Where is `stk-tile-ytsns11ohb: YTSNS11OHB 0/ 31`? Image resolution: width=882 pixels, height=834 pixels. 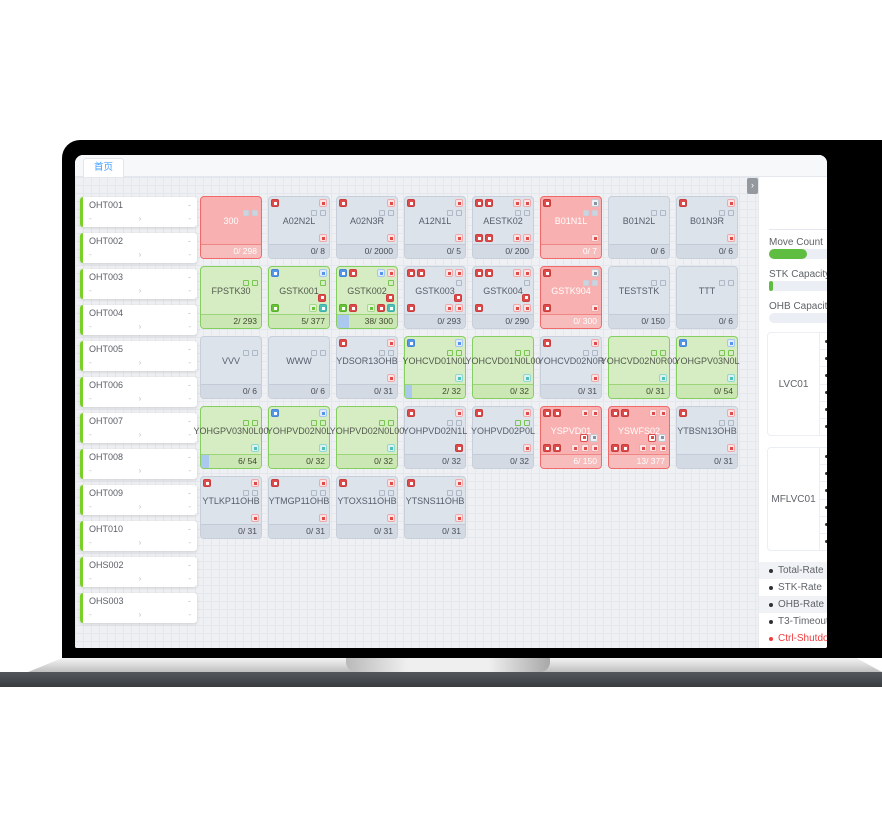
stk-tile-ytsns11ohb: YTSNS11OHB 0/ 31 is located at coordinates (435, 507).